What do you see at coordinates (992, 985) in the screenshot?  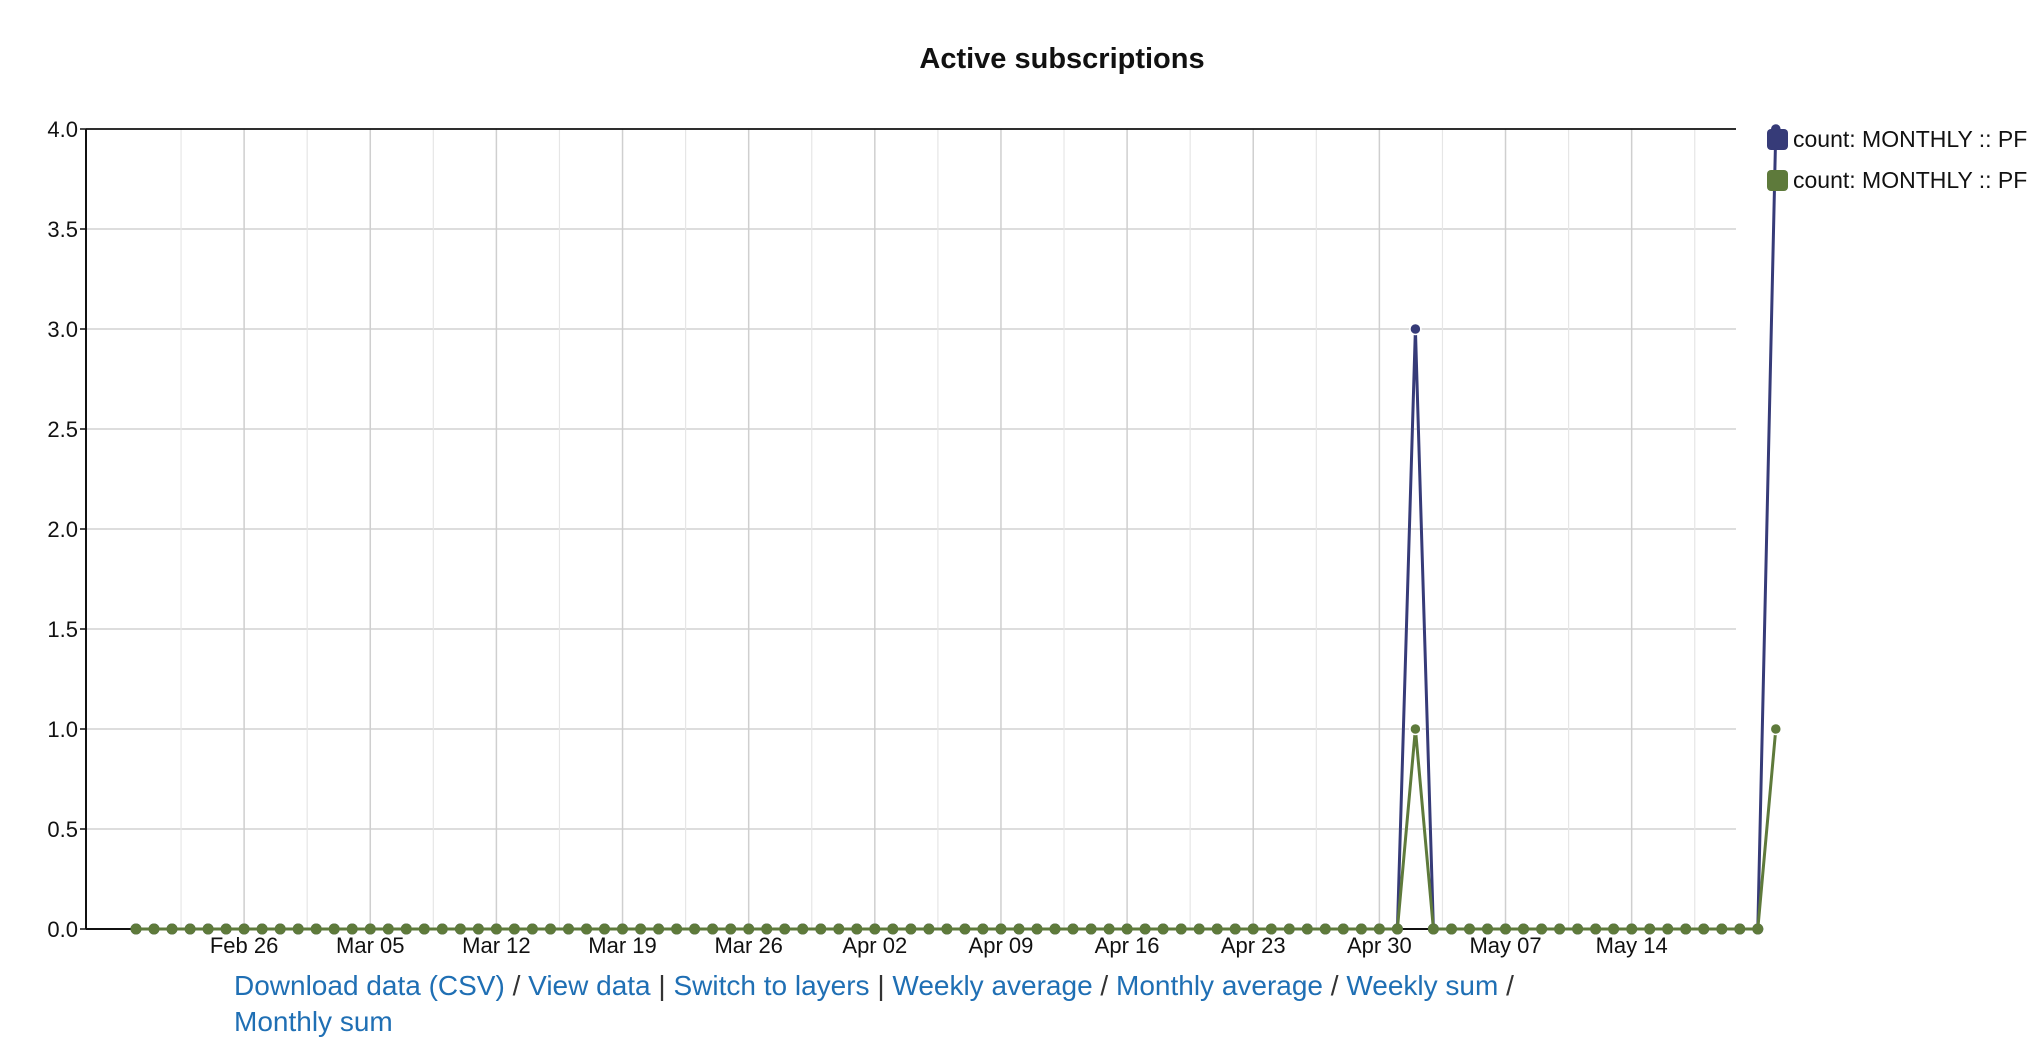 I see `weekly-average-link: Weekly average` at bounding box center [992, 985].